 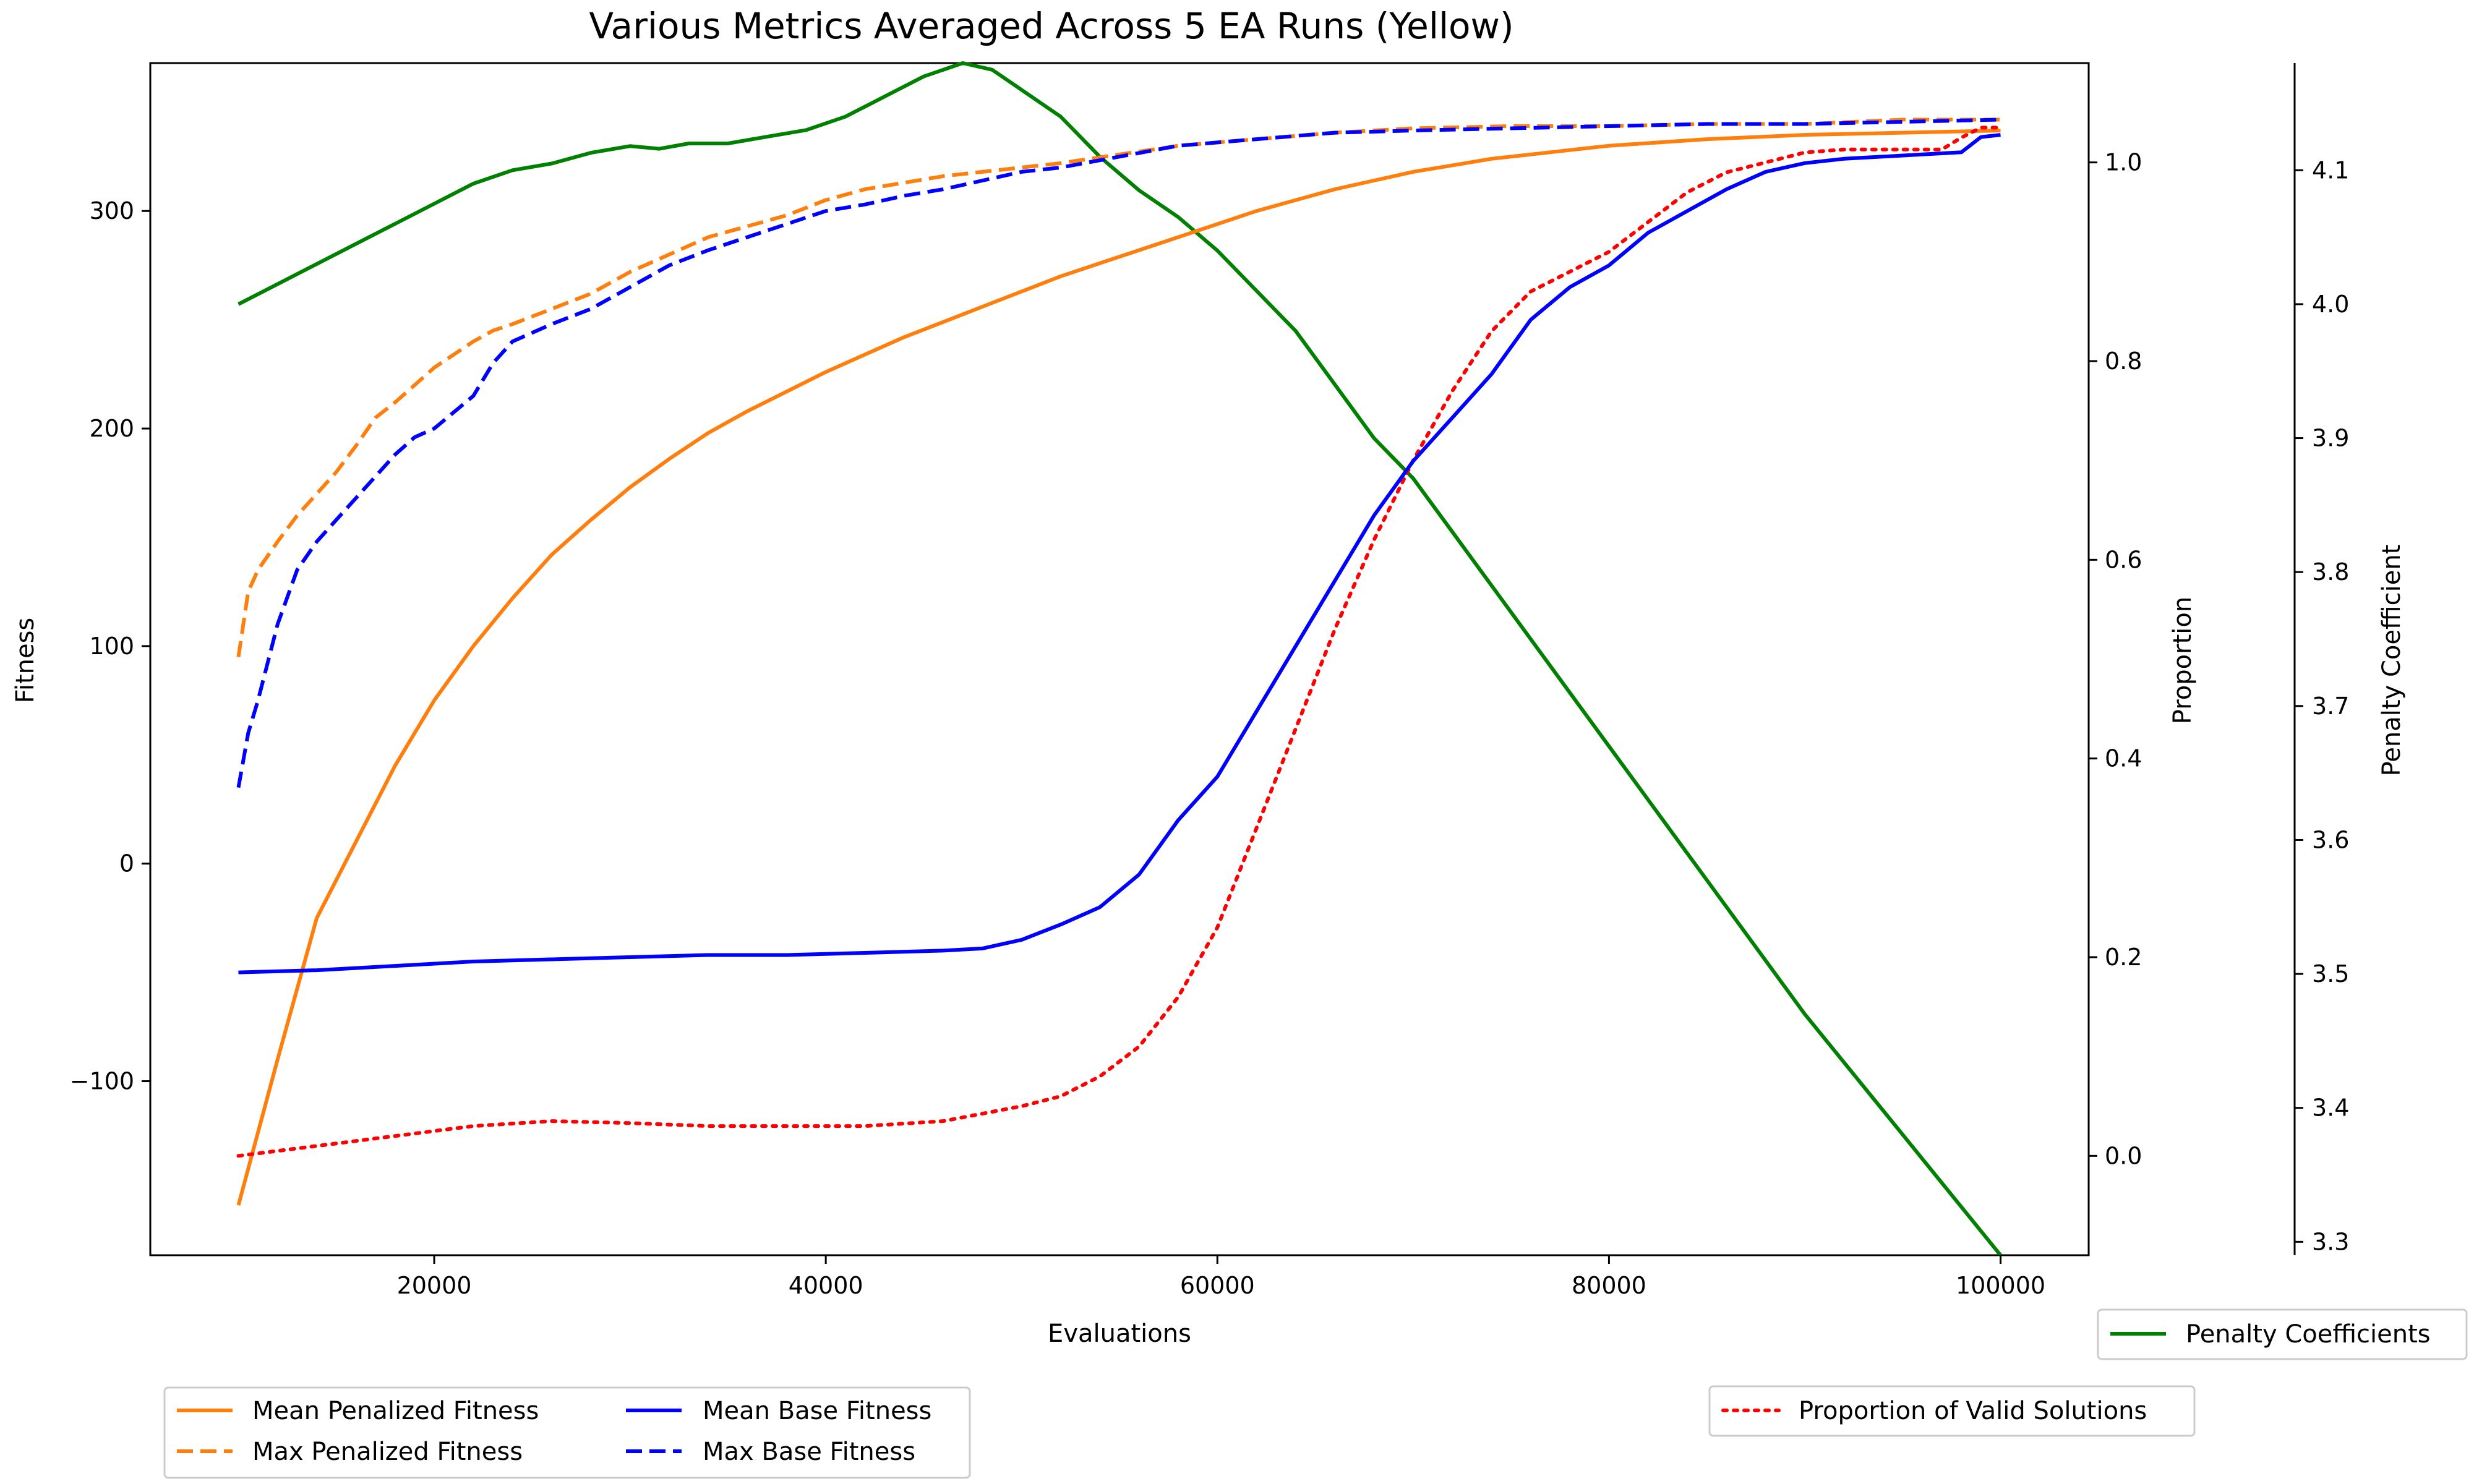 I want to click on x-tick-label: 20000, so click(x=434, y=1285).